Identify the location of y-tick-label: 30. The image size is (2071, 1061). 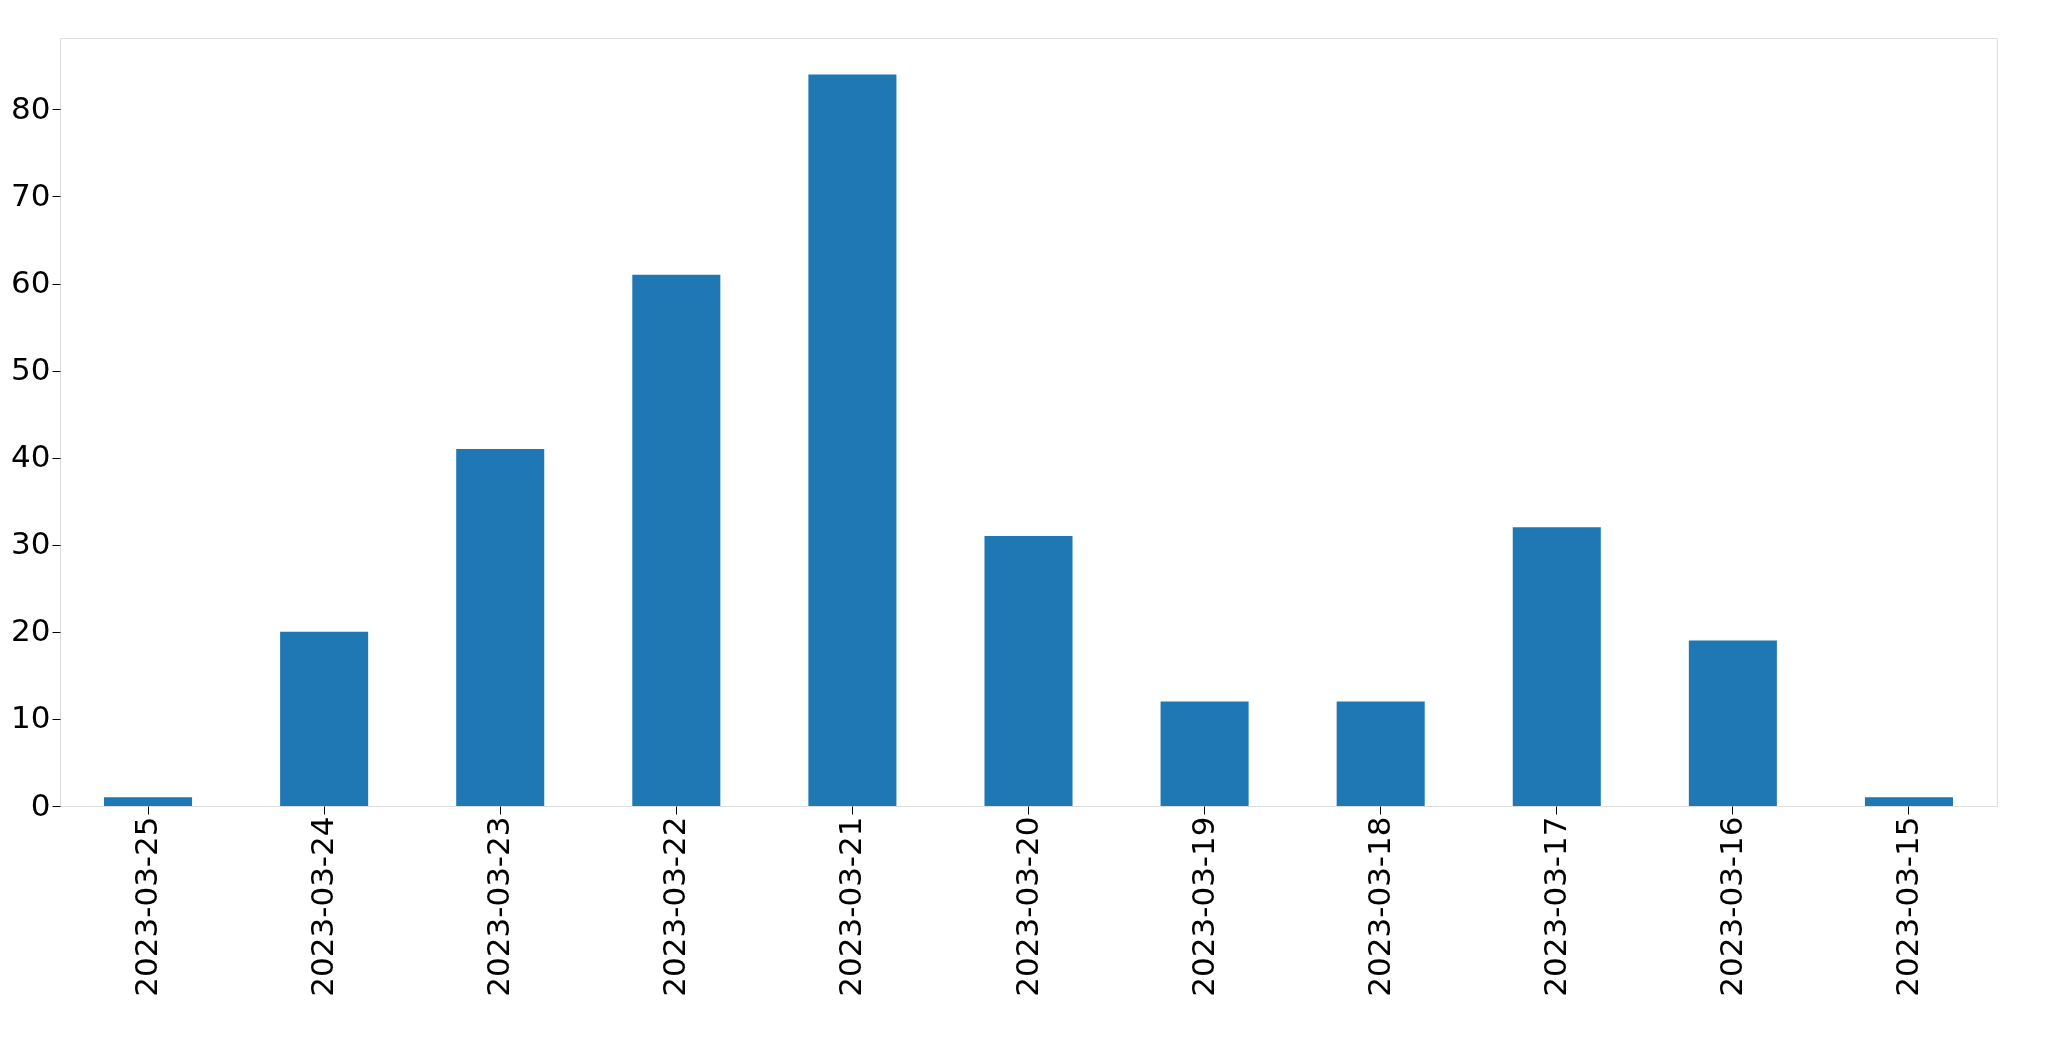
(31, 543).